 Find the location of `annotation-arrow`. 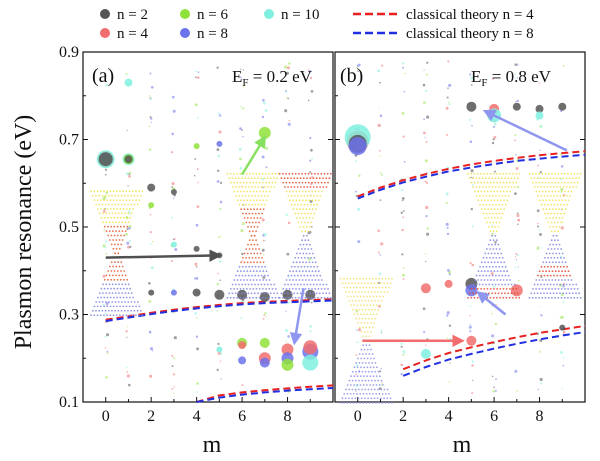

annotation-arrow is located at coordinates (491, 303).